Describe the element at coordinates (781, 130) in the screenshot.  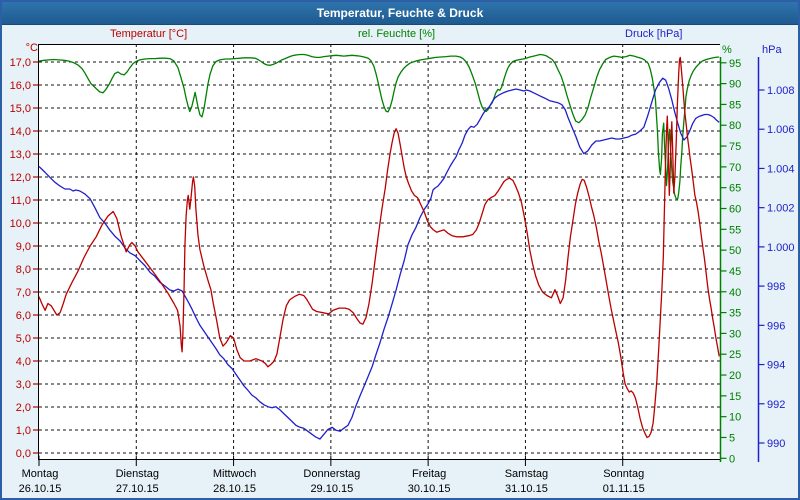
I see `pressure-tick-label: 1.006` at that location.